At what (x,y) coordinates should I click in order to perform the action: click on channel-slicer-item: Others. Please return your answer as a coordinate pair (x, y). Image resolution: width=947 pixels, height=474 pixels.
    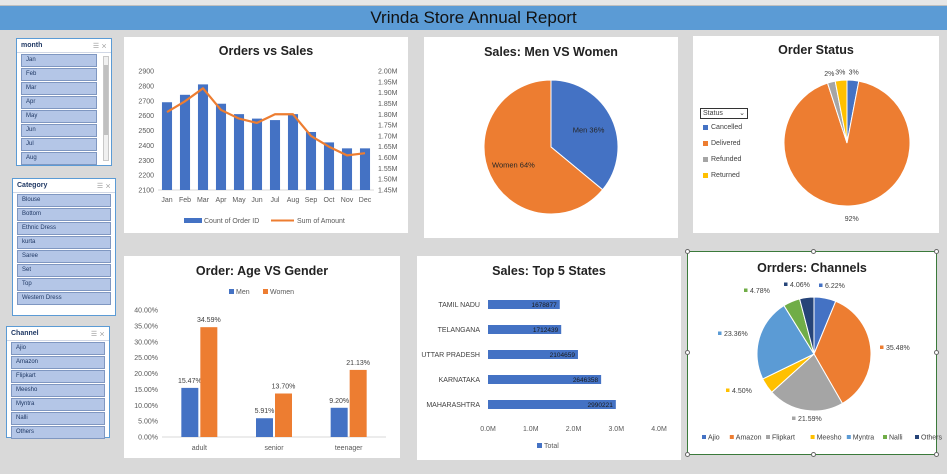
    Looking at the image, I should click on (58, 432).